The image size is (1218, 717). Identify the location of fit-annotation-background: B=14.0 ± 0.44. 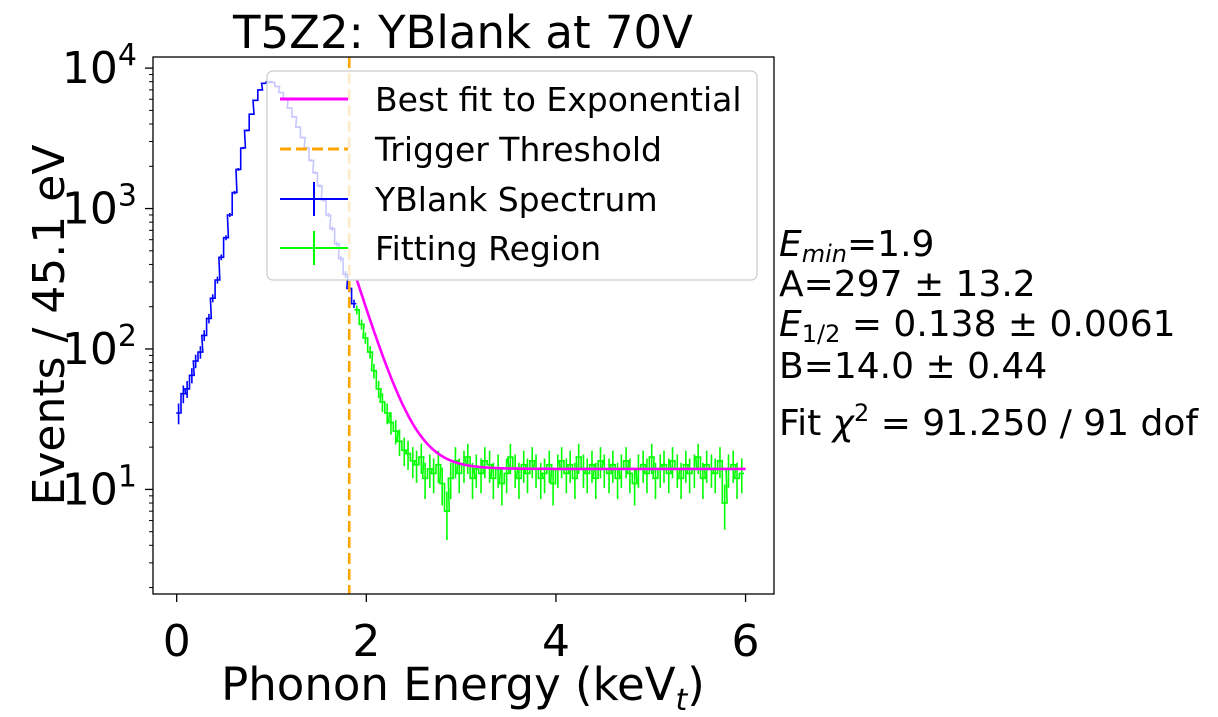
(913, 366).